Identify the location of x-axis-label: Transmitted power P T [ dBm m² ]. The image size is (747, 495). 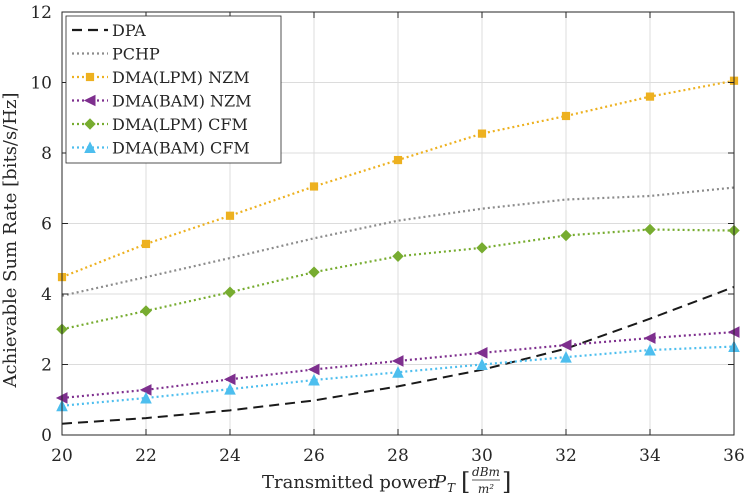
(386, 480).